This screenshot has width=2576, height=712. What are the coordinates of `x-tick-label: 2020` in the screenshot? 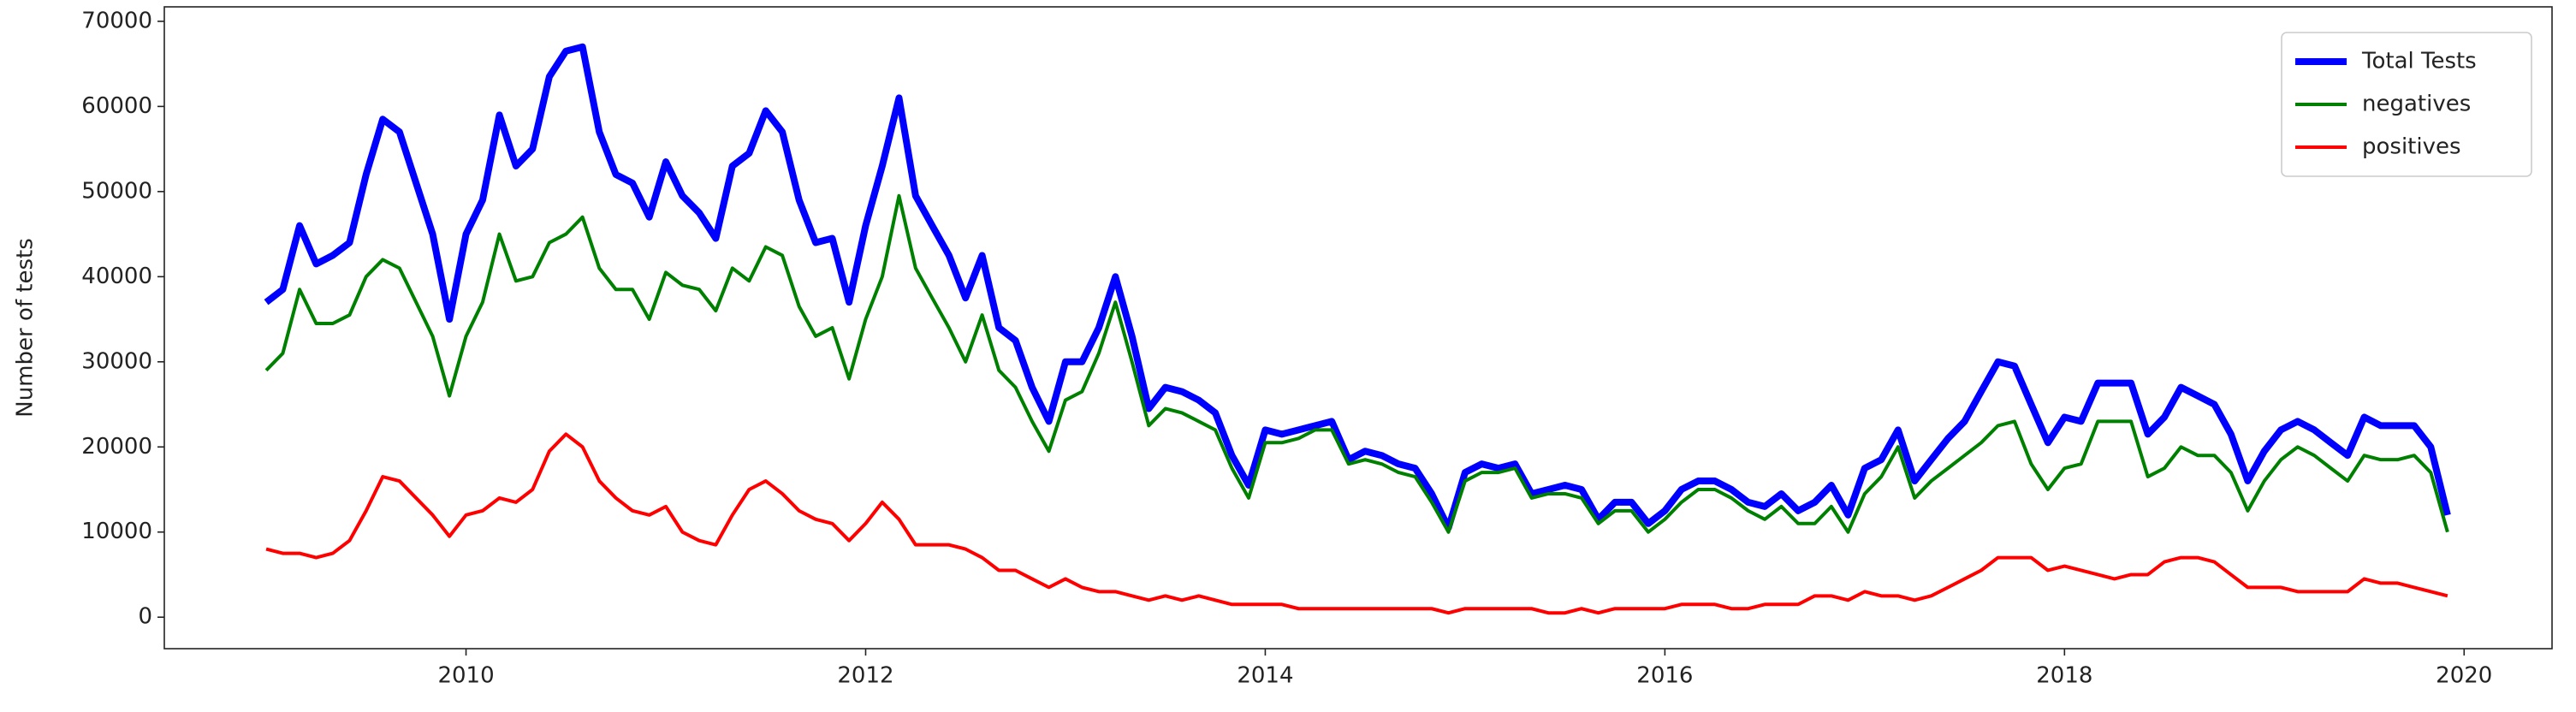 It's located at (2464, 676).